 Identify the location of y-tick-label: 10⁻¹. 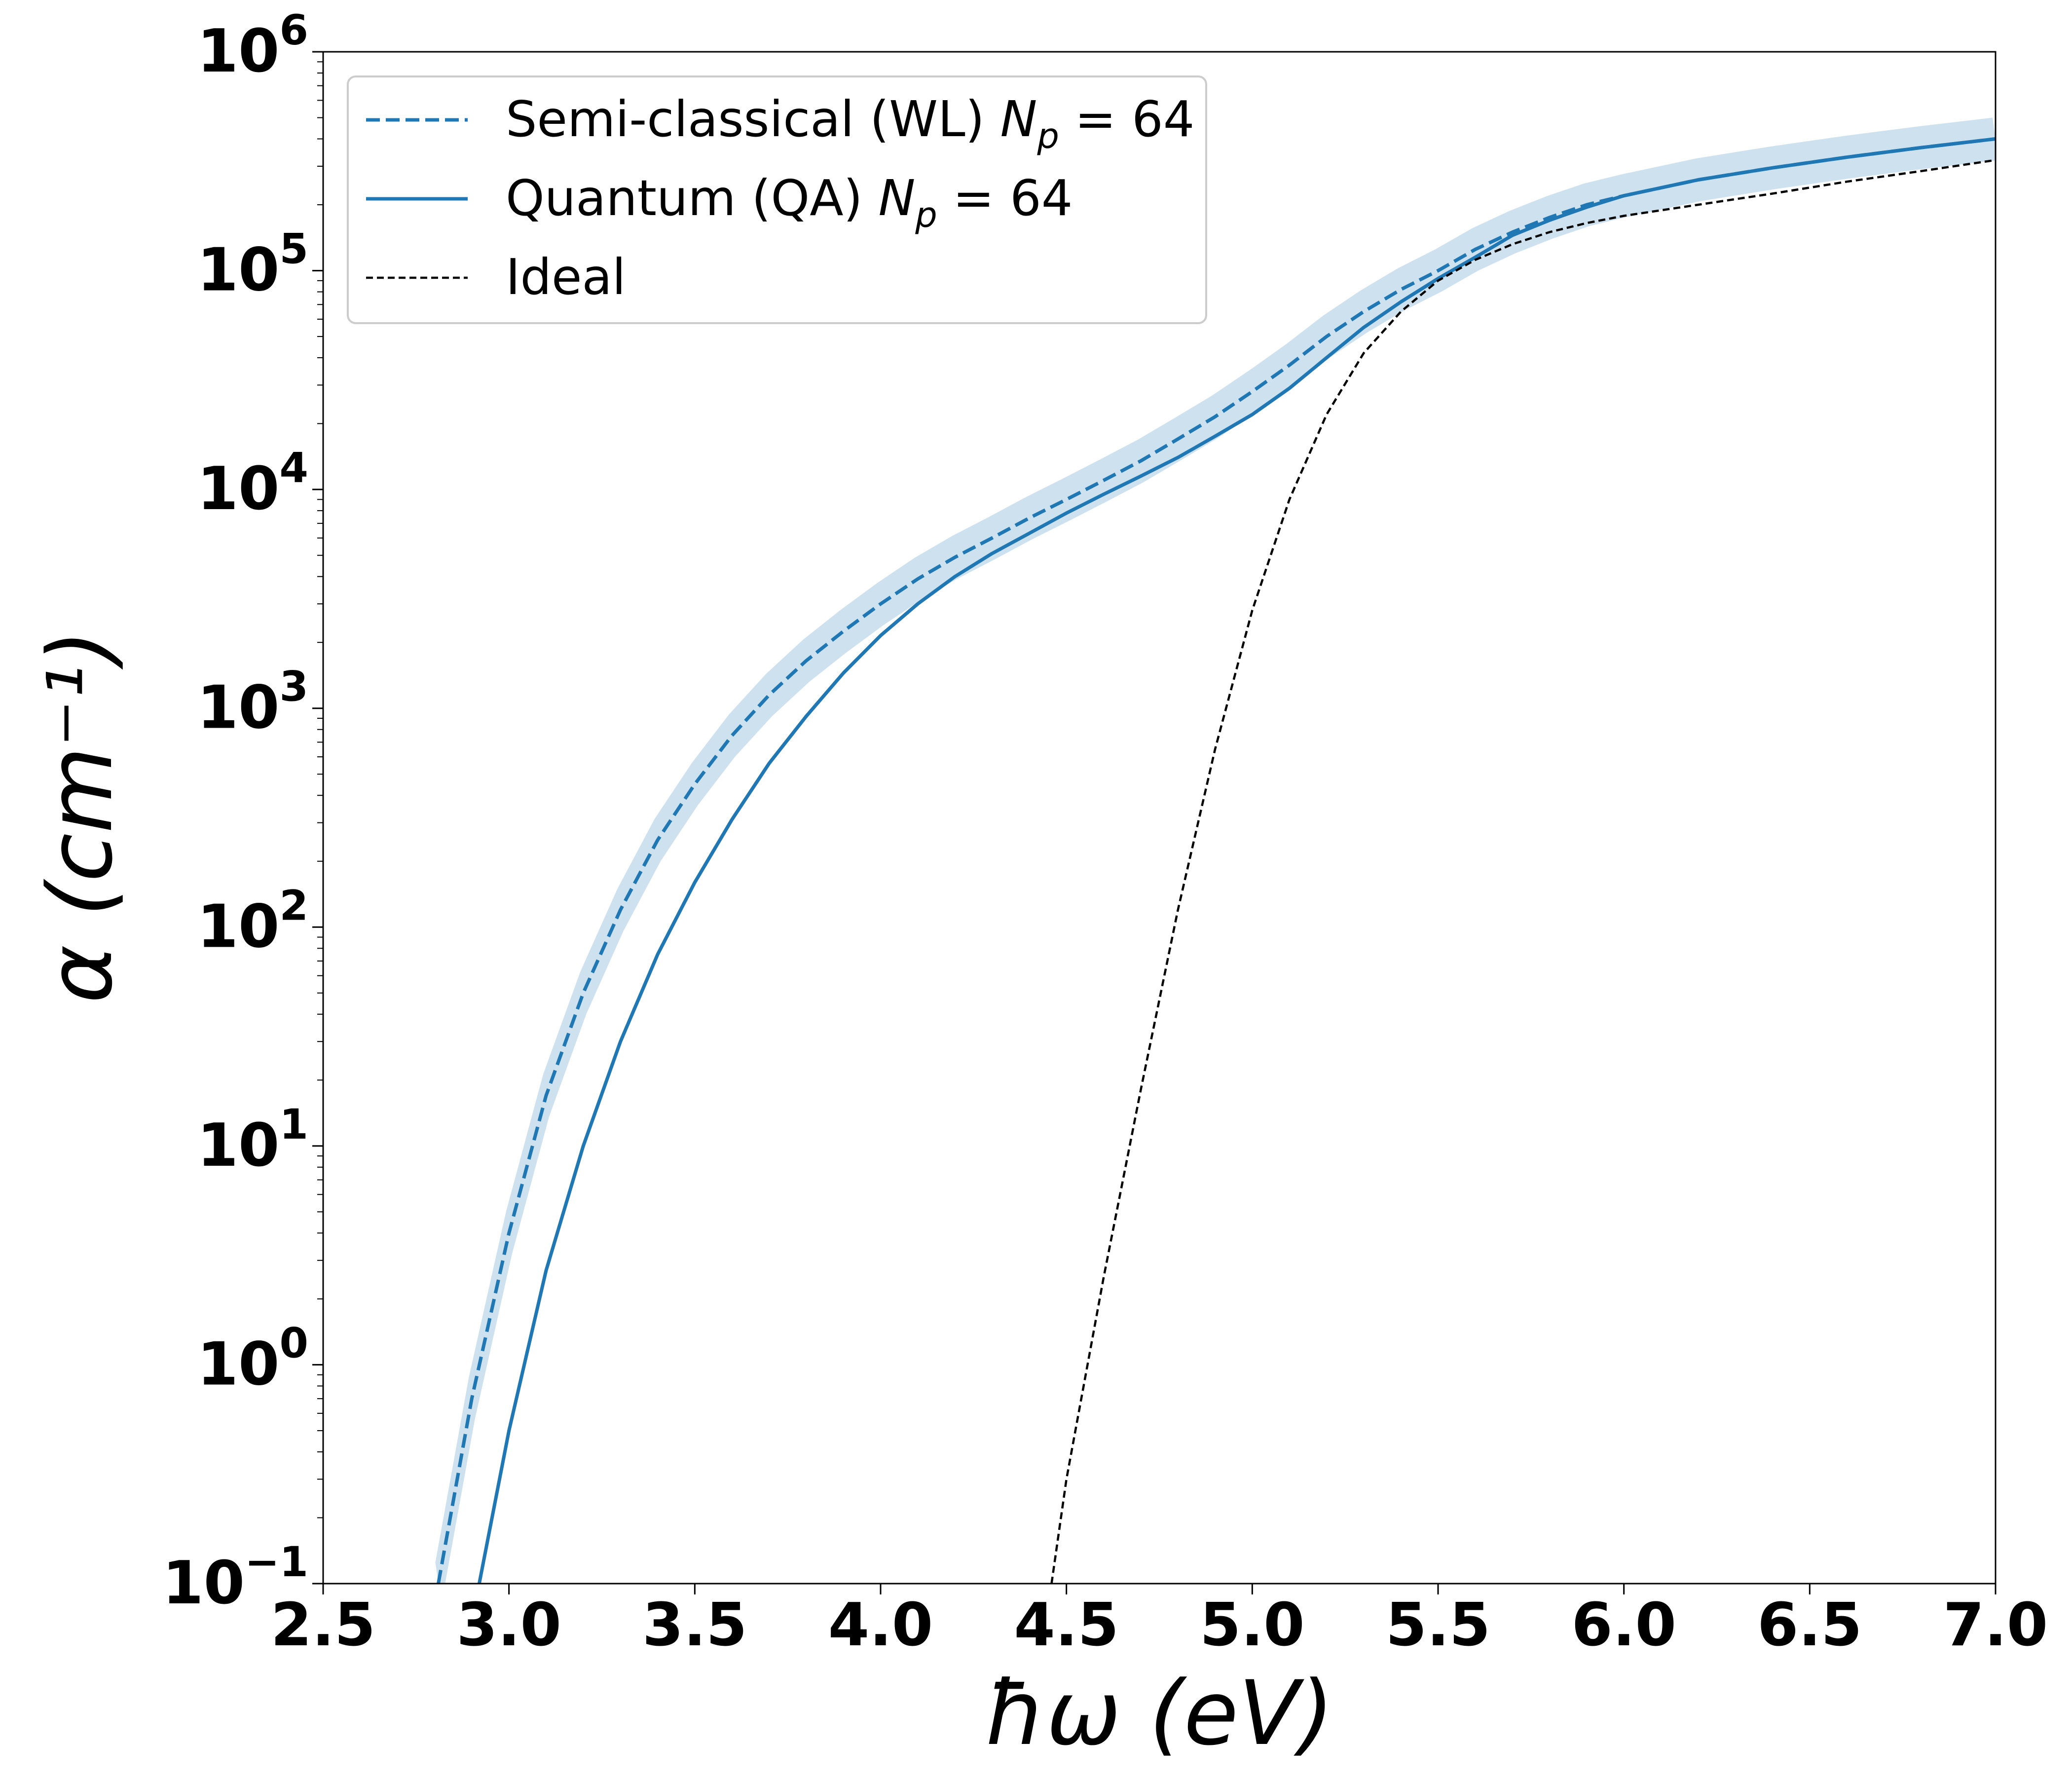
(235, 1578).